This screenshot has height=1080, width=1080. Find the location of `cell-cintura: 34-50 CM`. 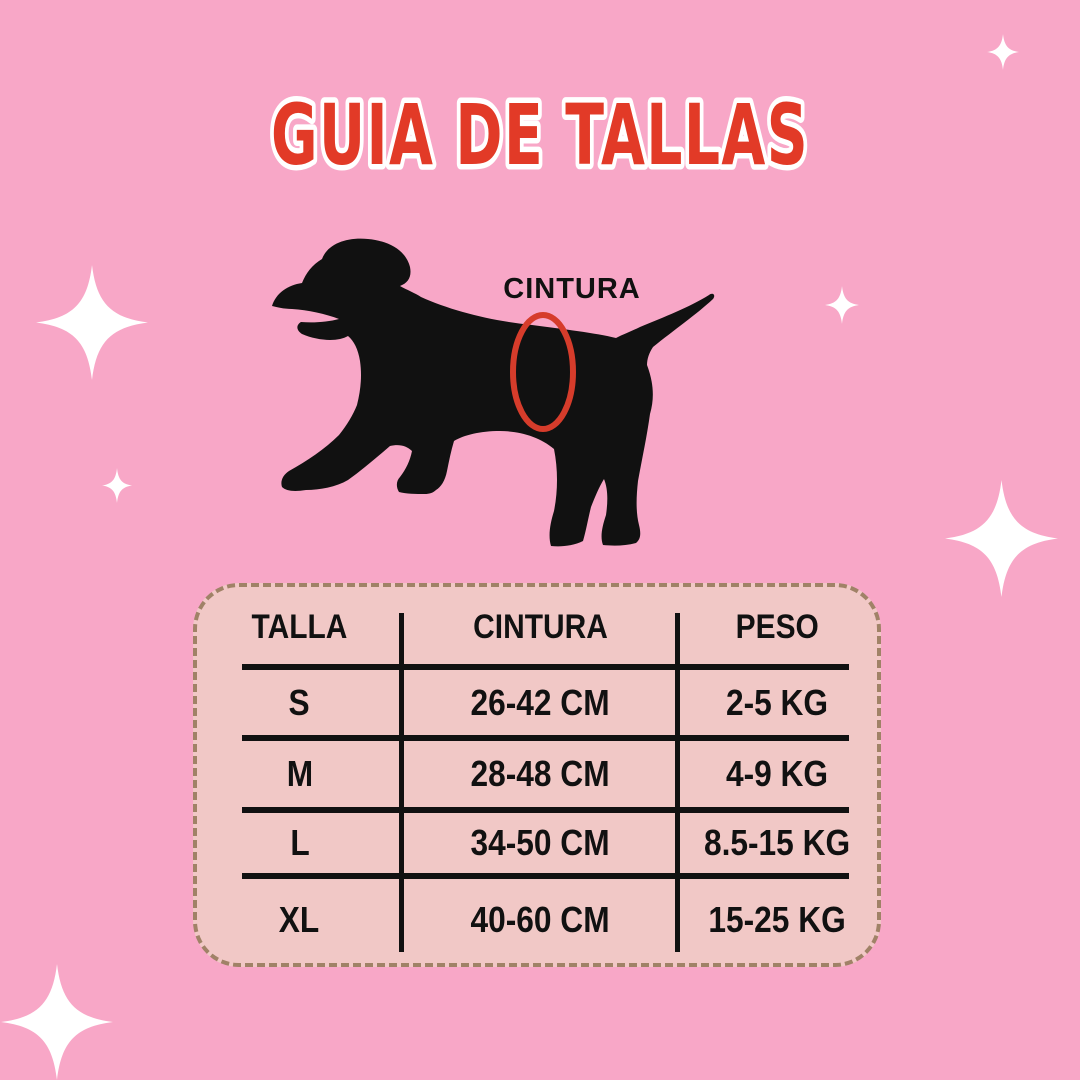

cell-cintura: 34-50 CM is located at coordinates (540, 843).